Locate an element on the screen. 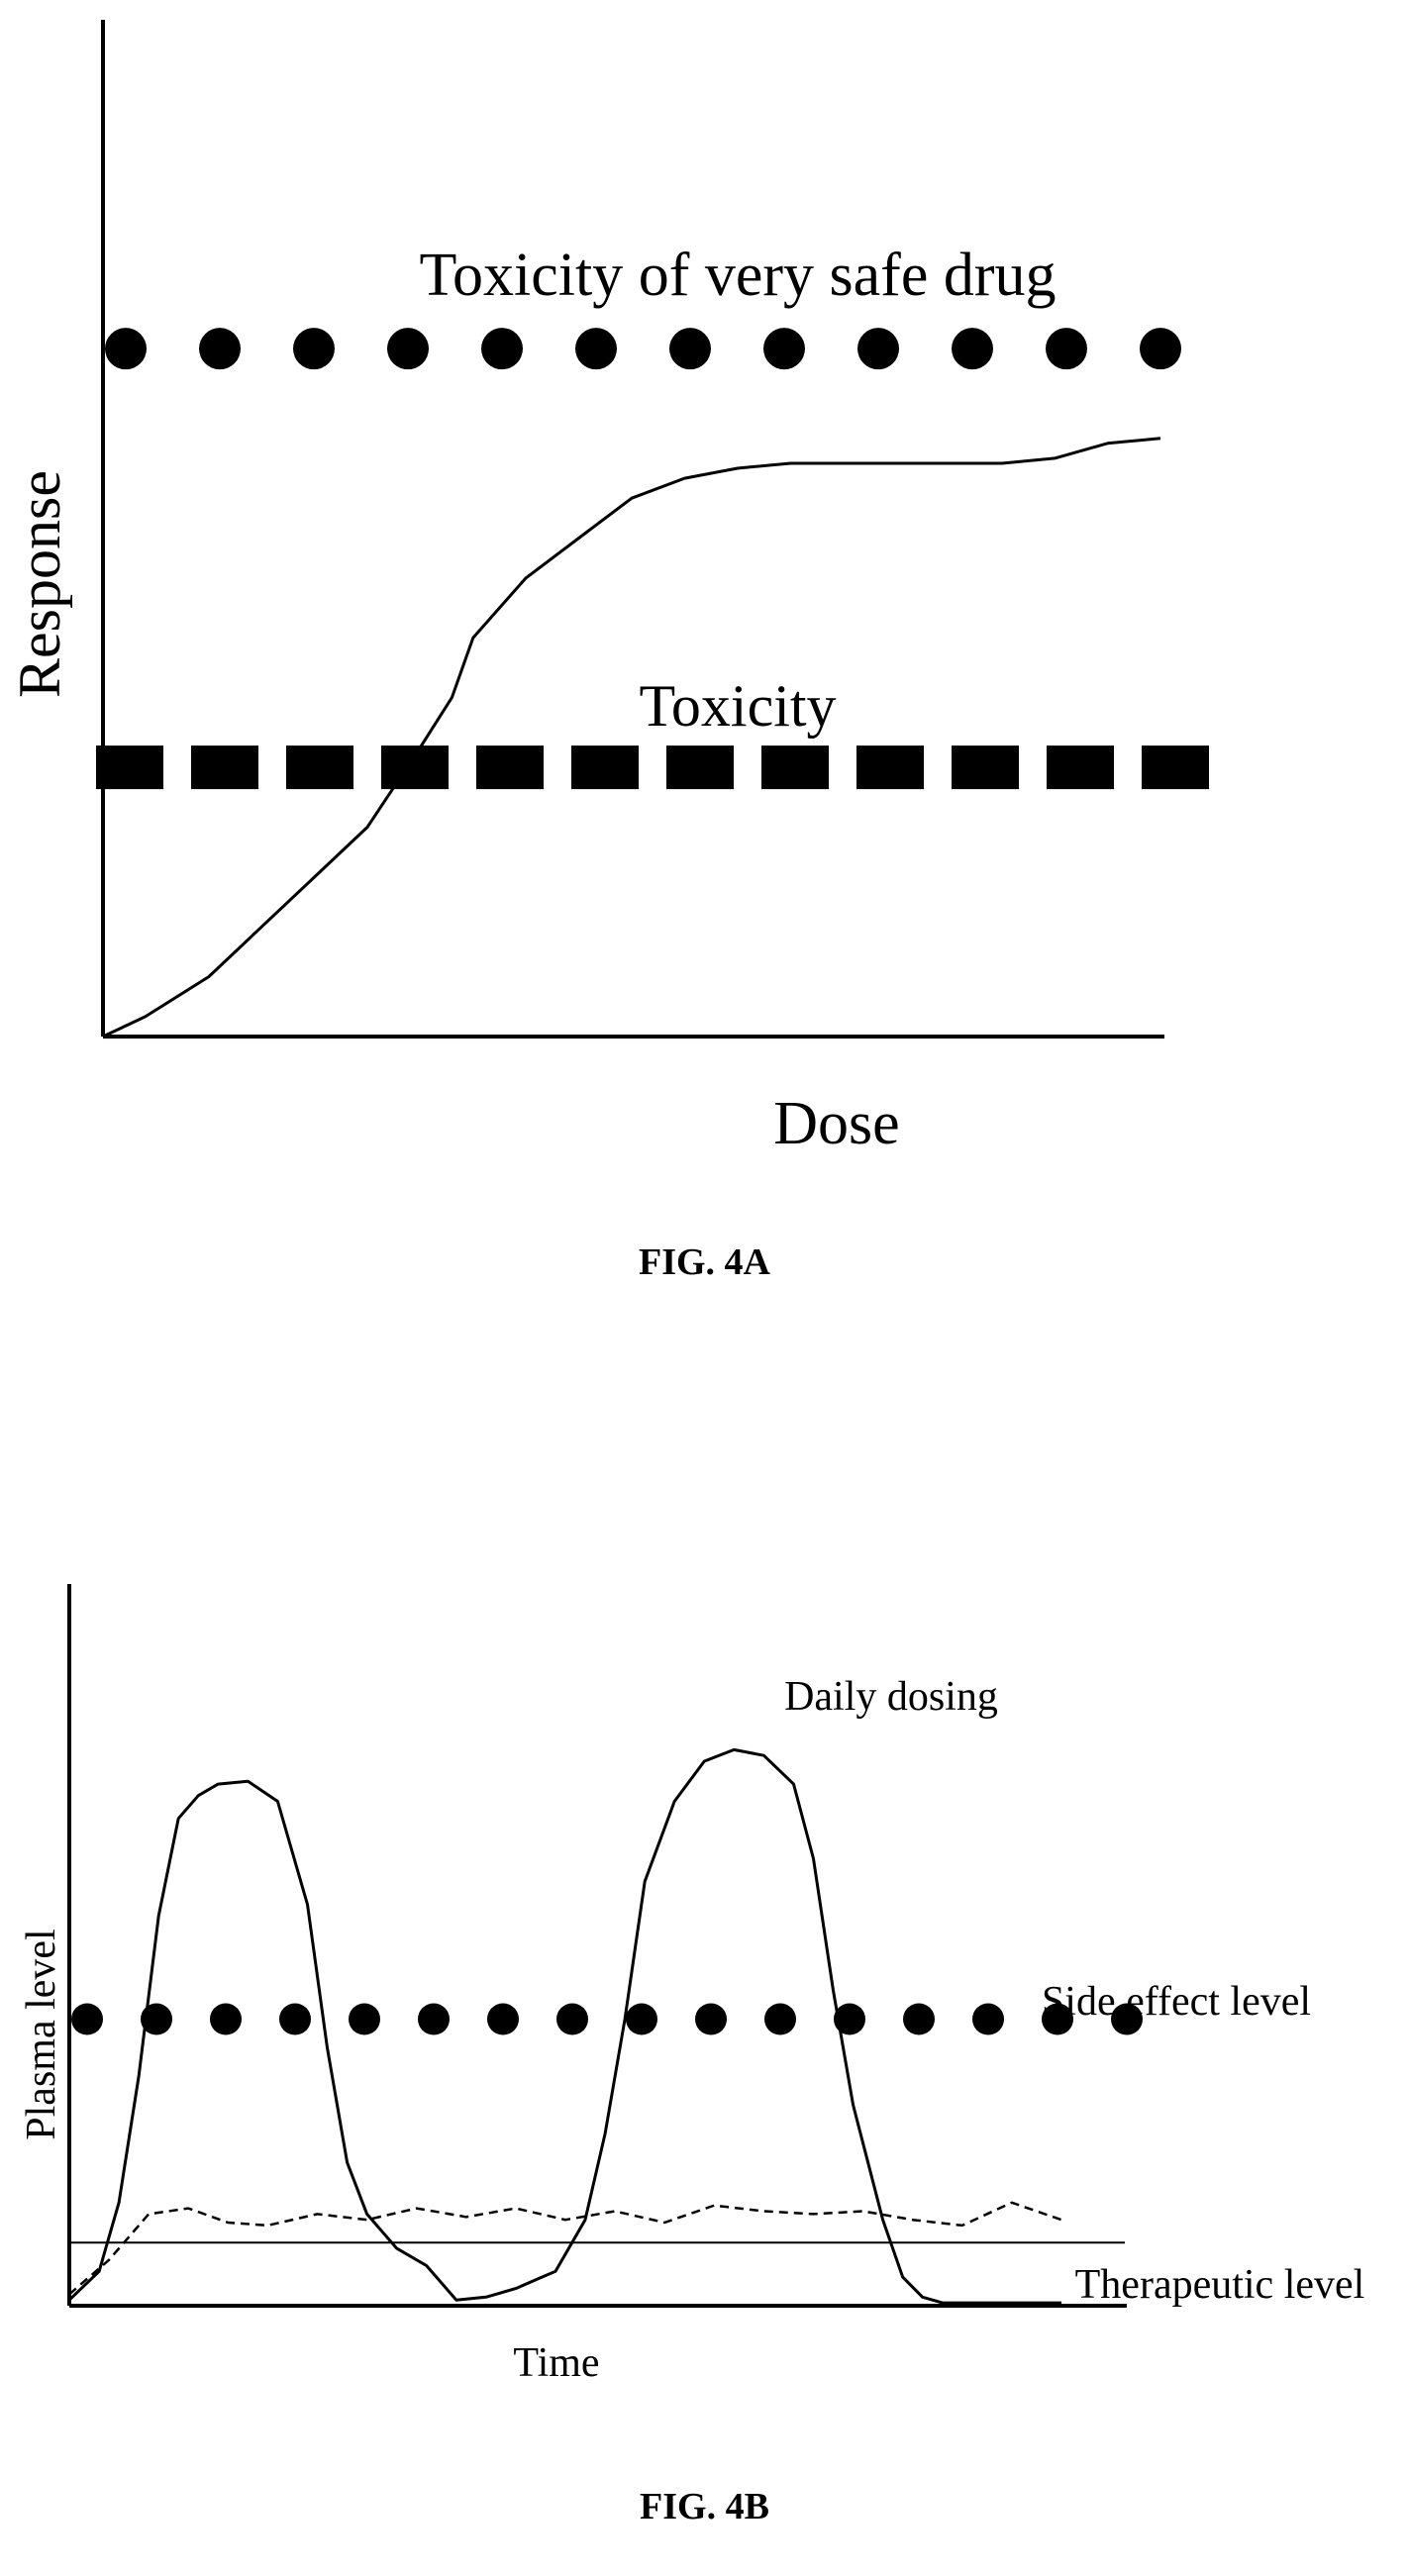 The width and height of the screenshot is (1409, 2576). fig-4b-caption: FIG. 4B is located at coordinates (704, 2507).